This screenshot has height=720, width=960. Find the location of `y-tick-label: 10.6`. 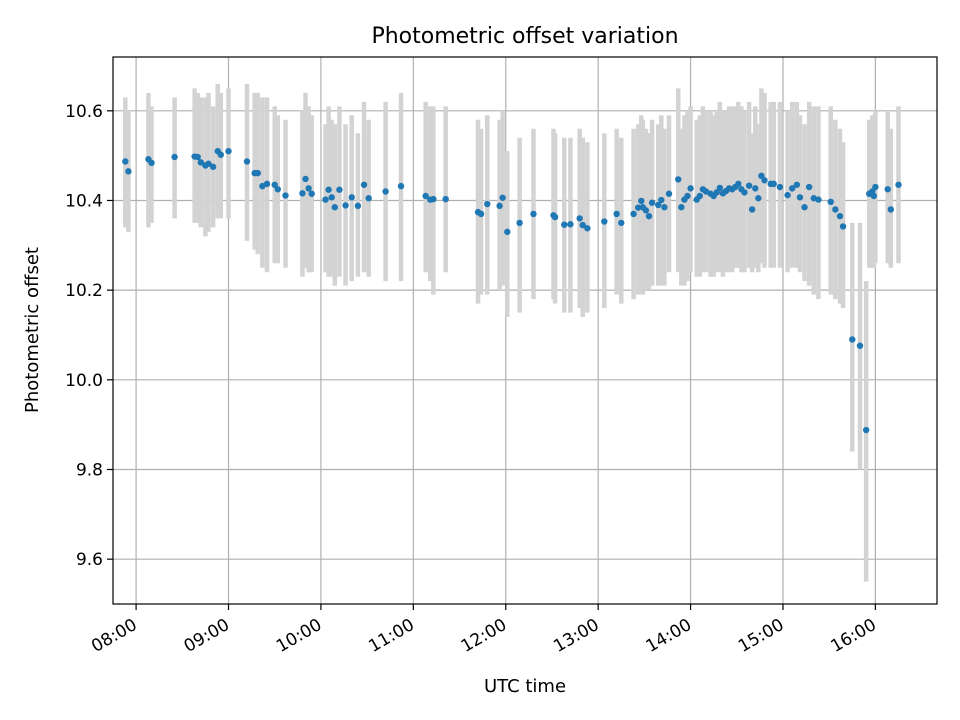

y-tick-label: 10.6 is located at coordinates (84, 112).